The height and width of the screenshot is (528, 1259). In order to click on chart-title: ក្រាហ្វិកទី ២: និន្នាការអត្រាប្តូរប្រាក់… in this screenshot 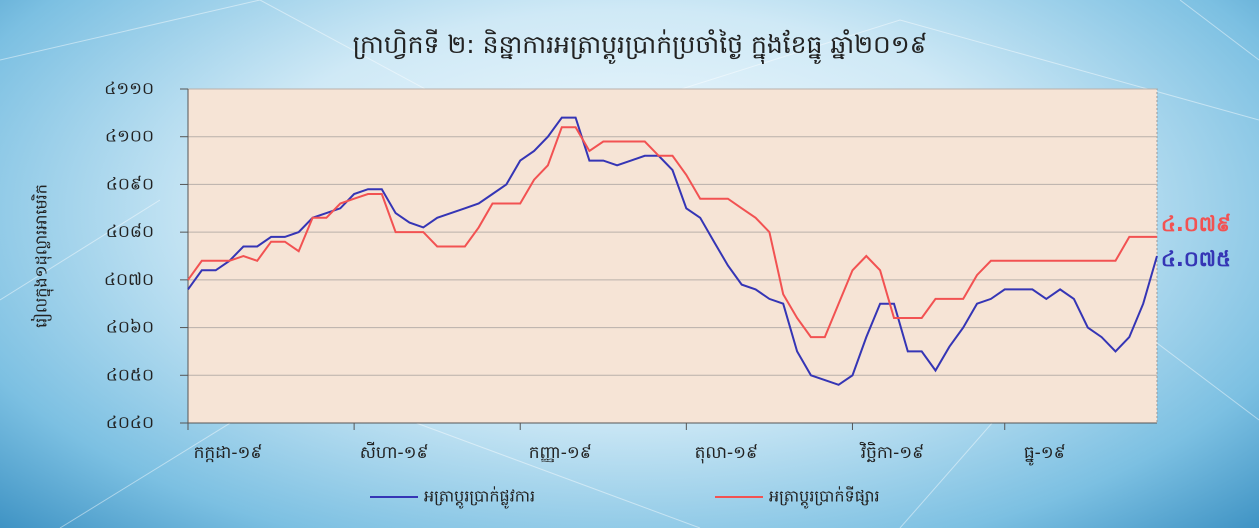, I will do `click(640, 46)`.